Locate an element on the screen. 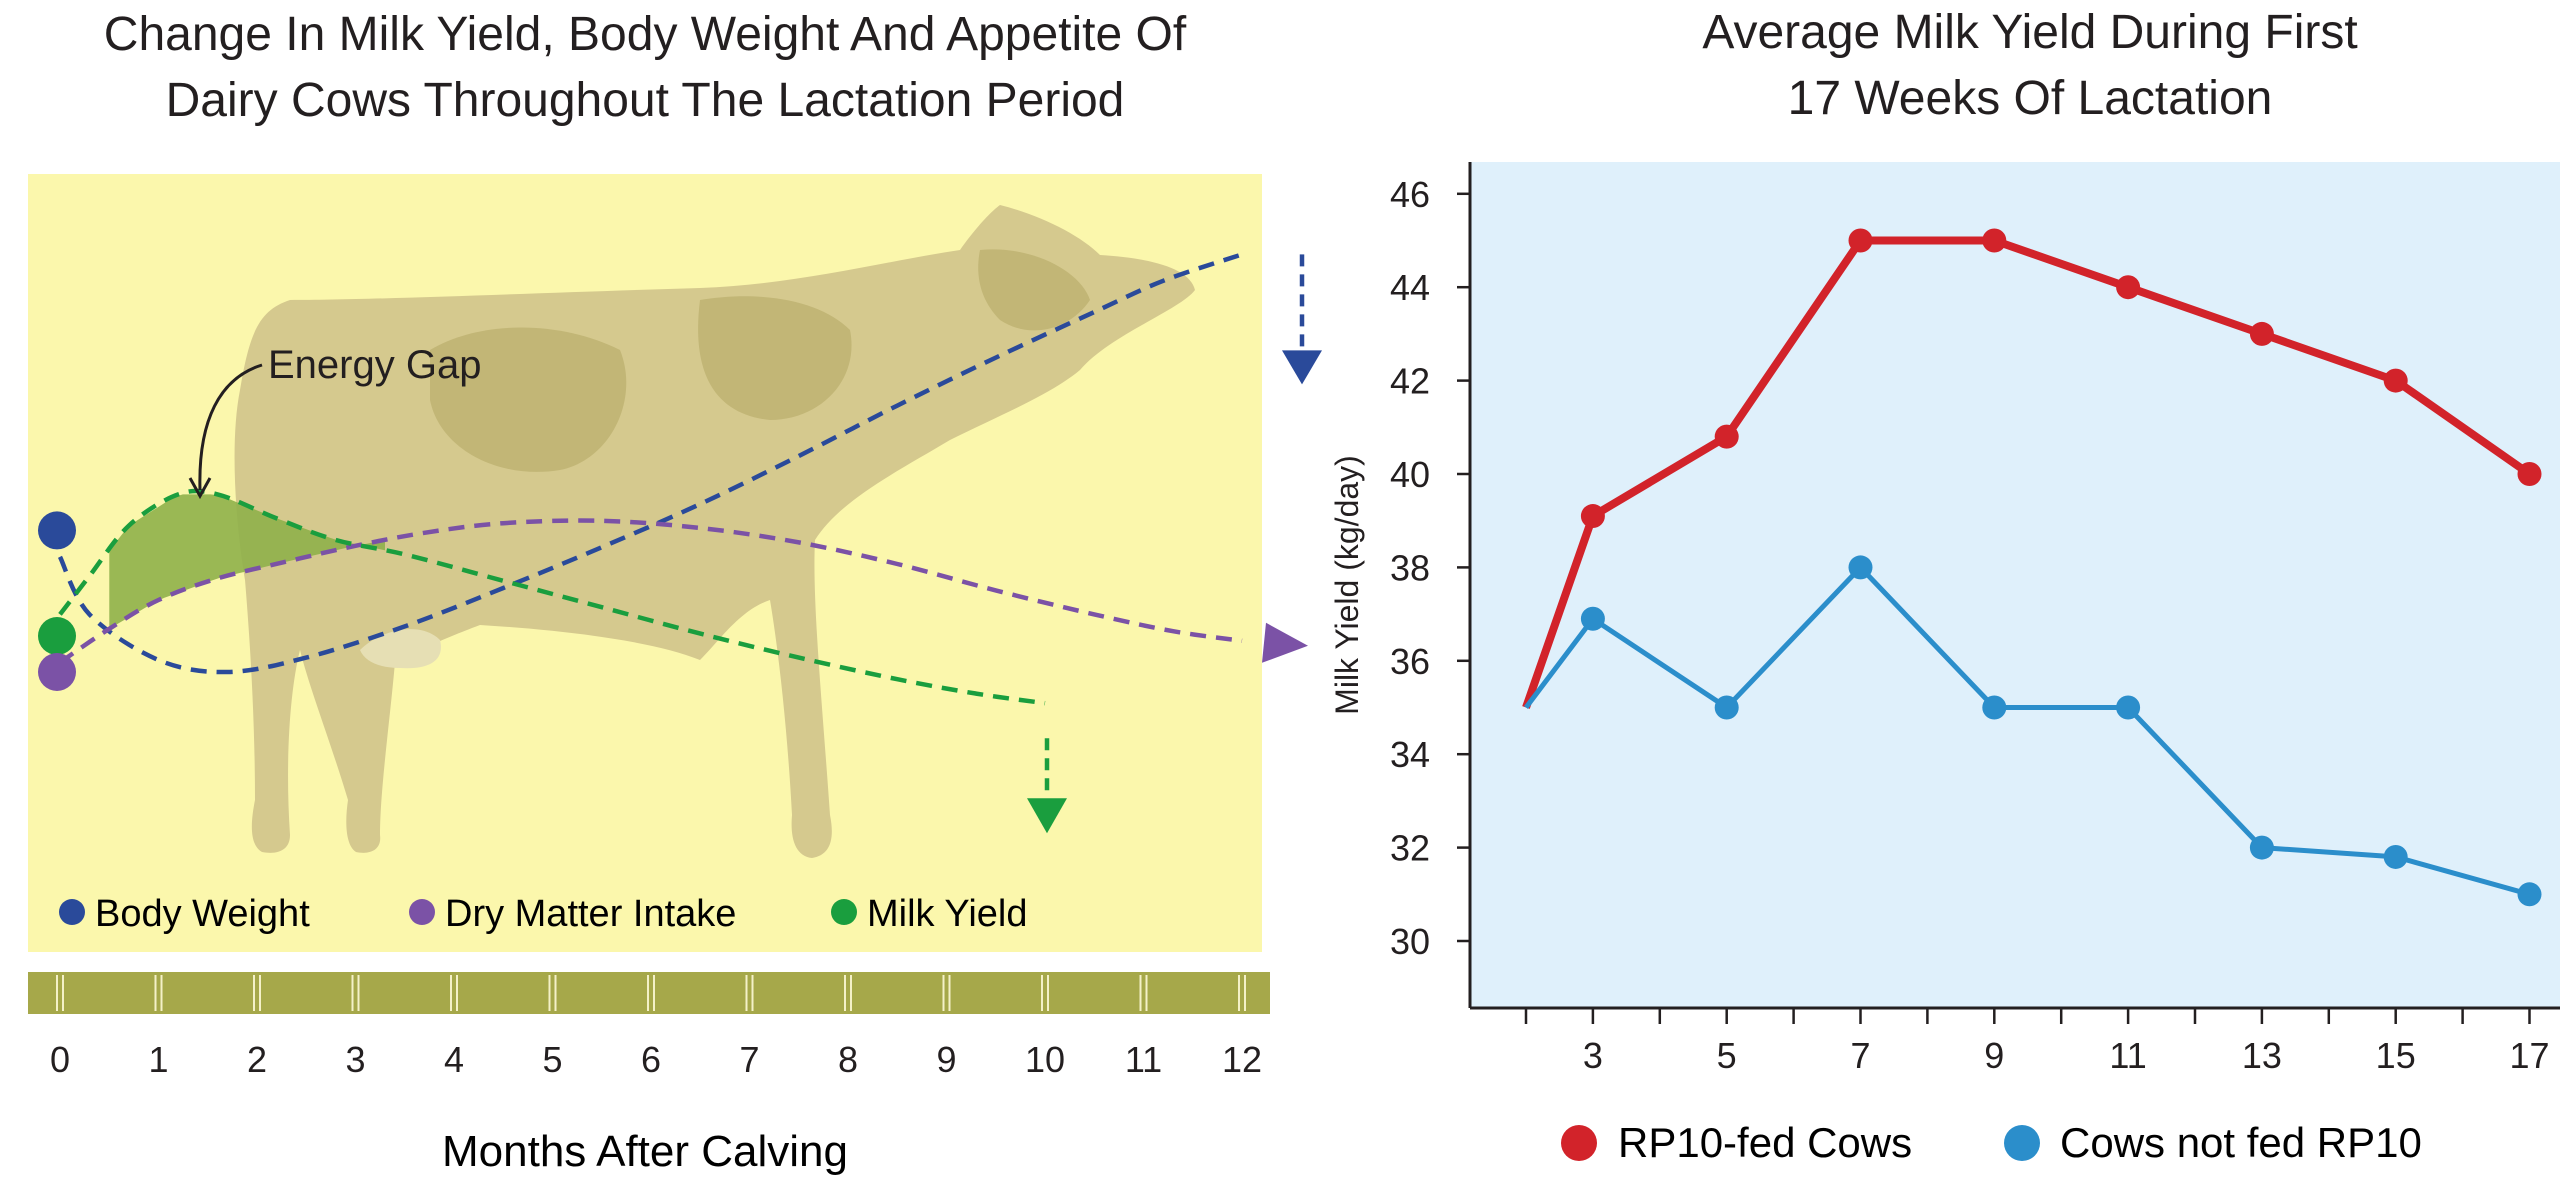 Image resolution: width=2560 pixels, height=1182 pixels. y-tick-label: 40 is located at coordinates (1410, 474).